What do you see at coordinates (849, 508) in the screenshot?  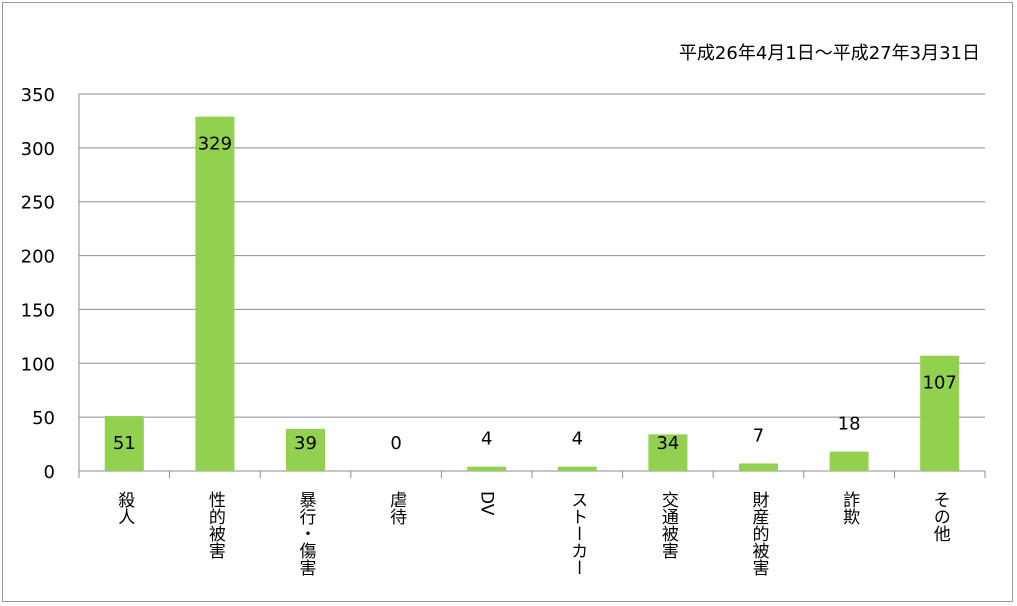 I see `x-category-label: 詐欺` at bounding box center [849, 508].